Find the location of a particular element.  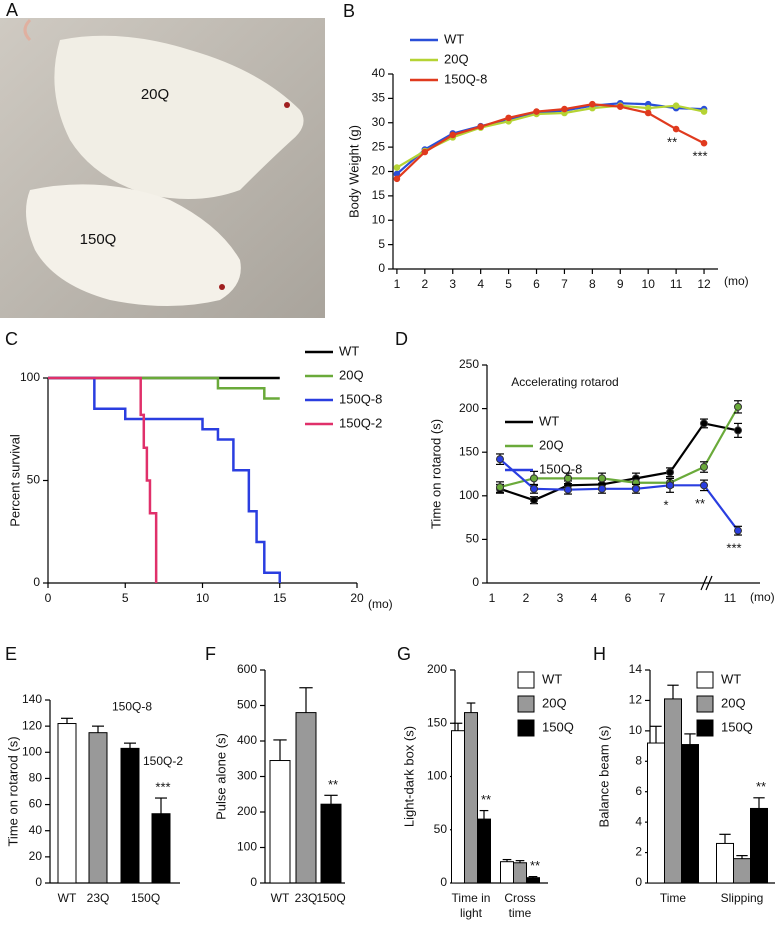

y-tick-label: 600 is located at coordinates (247, 669).